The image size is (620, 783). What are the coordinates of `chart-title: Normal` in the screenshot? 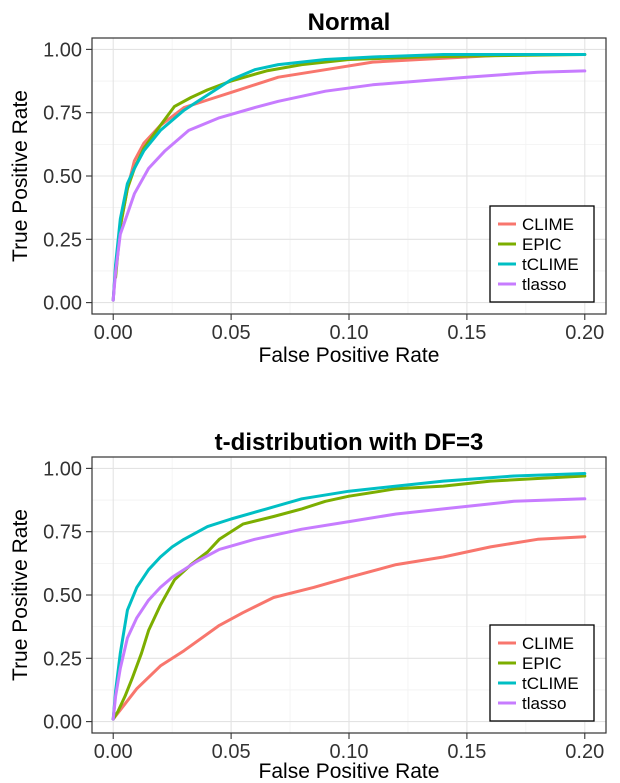 It's located at (349, 22).